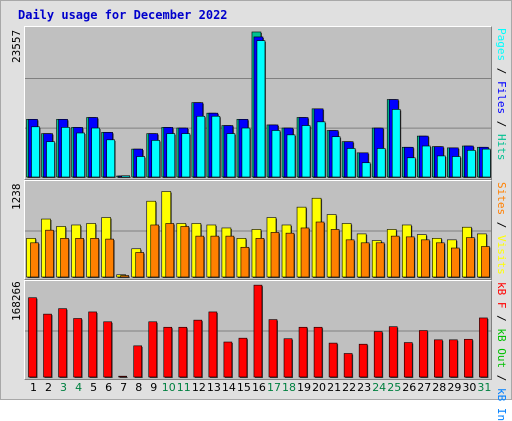 This screenshot has height=421, width=512. I want to click on x-tick-label: 13, so click(213, 387).